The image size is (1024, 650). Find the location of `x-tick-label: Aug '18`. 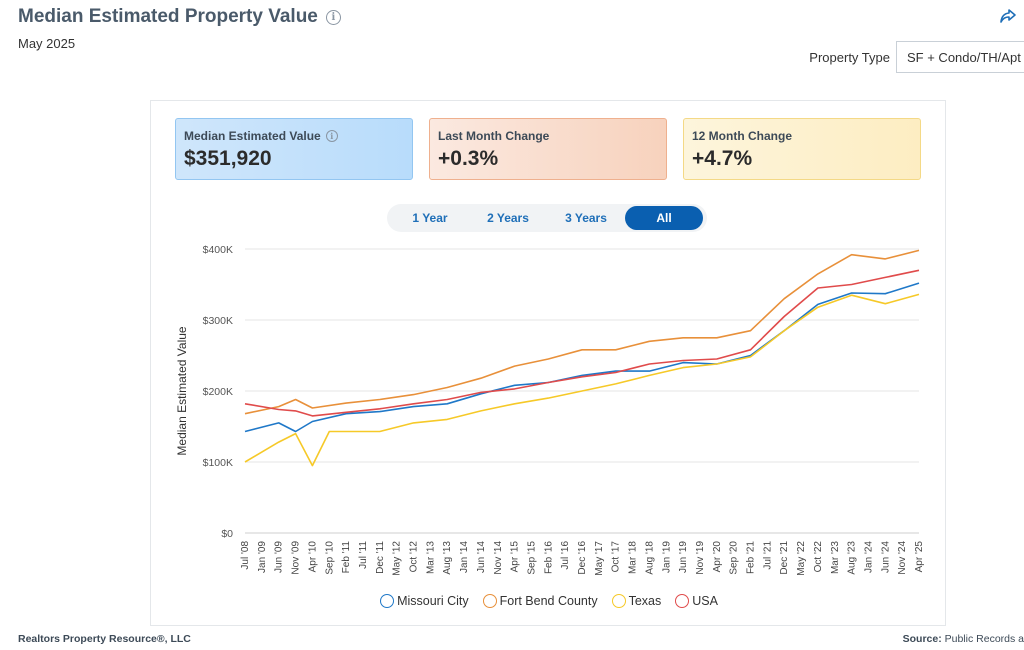

x-tick-label: Aug '18 is located at coordinates (649, 558).